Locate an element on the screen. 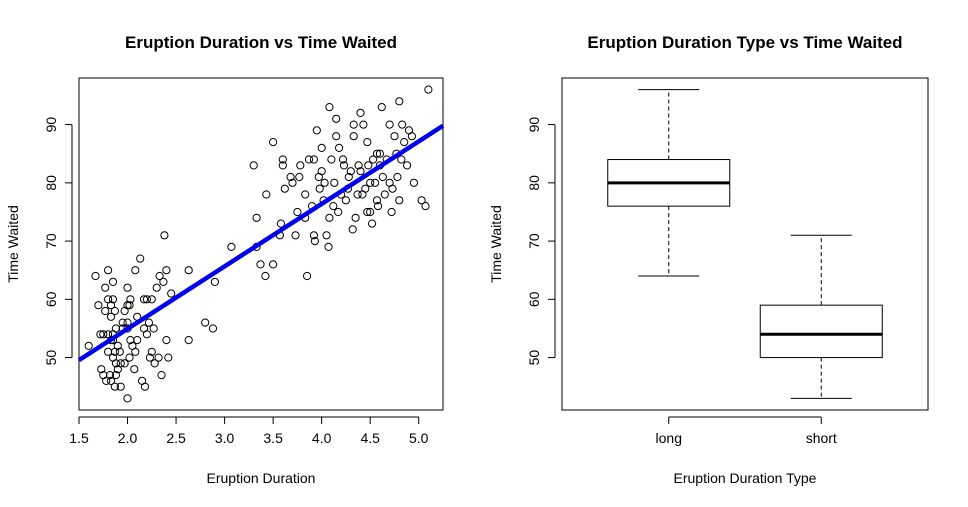 Image resolution: width=968 pixels, height=507 pixels. x-tick-label: 3.0 is located at coordinates (225, 438).